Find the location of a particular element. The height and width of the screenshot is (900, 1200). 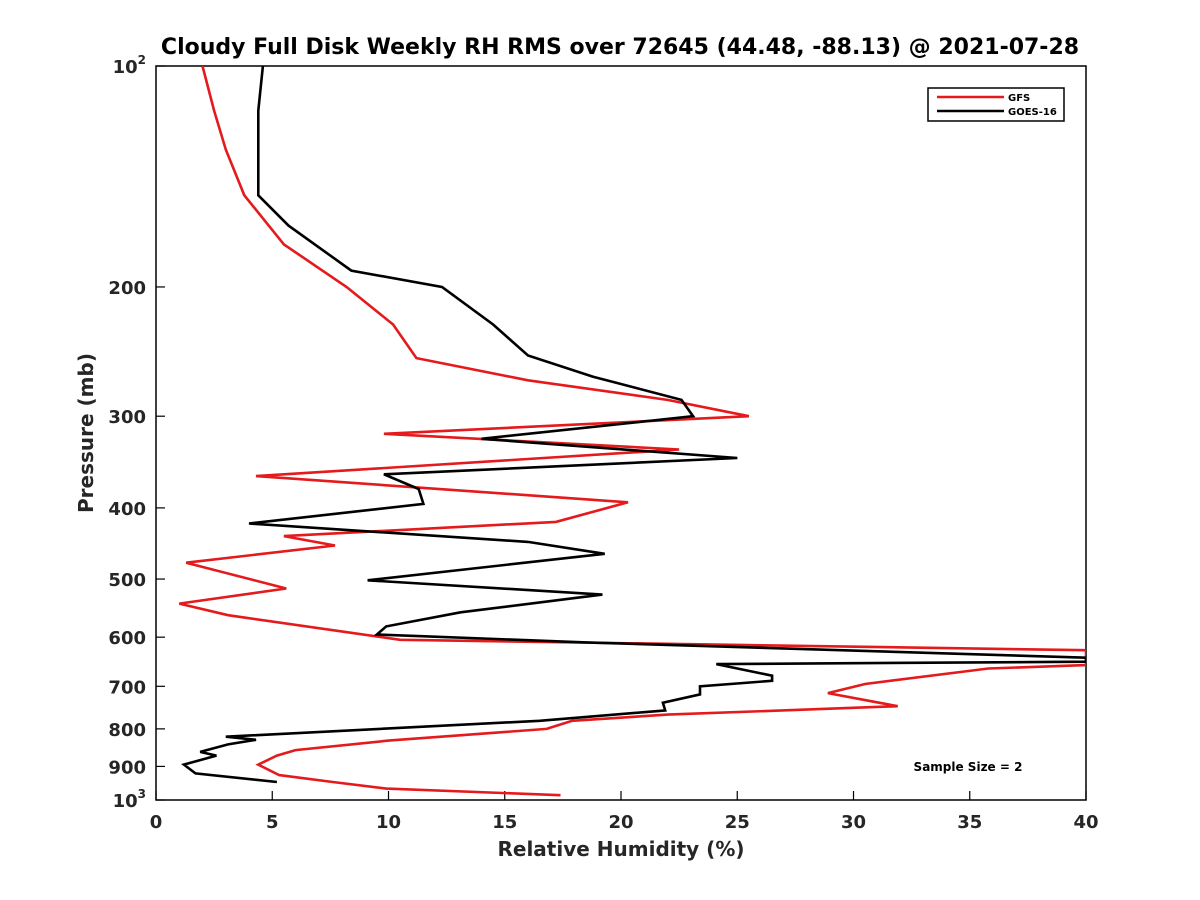

y-axis-label: Pressure (mb) is located at coordinates (86, 433).